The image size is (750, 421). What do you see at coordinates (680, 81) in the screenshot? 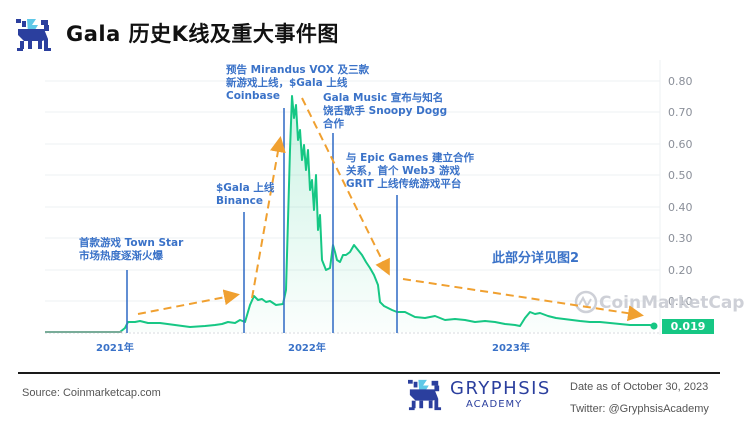
I see `svg-text: 0.80` at bounding box center [680, 81].